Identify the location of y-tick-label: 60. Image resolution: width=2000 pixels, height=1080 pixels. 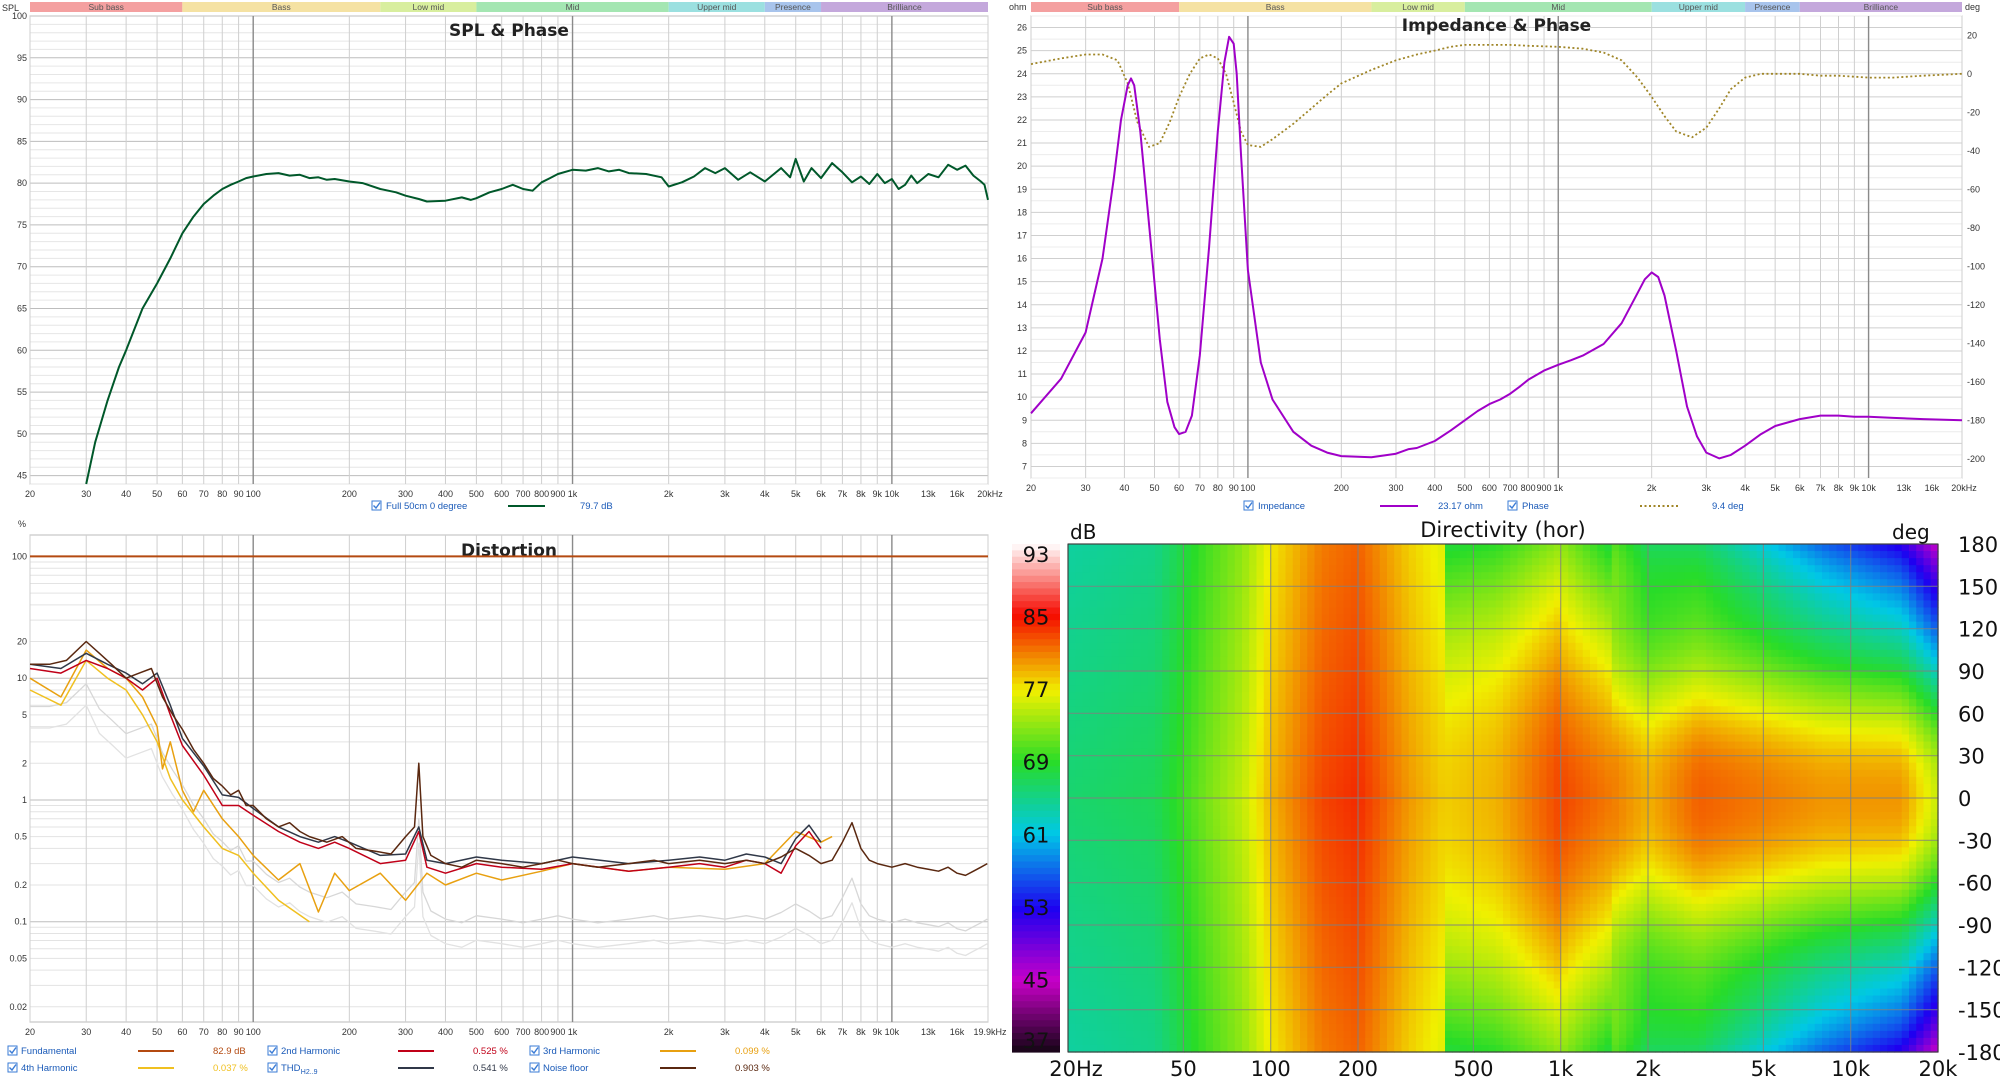
(22, 350).